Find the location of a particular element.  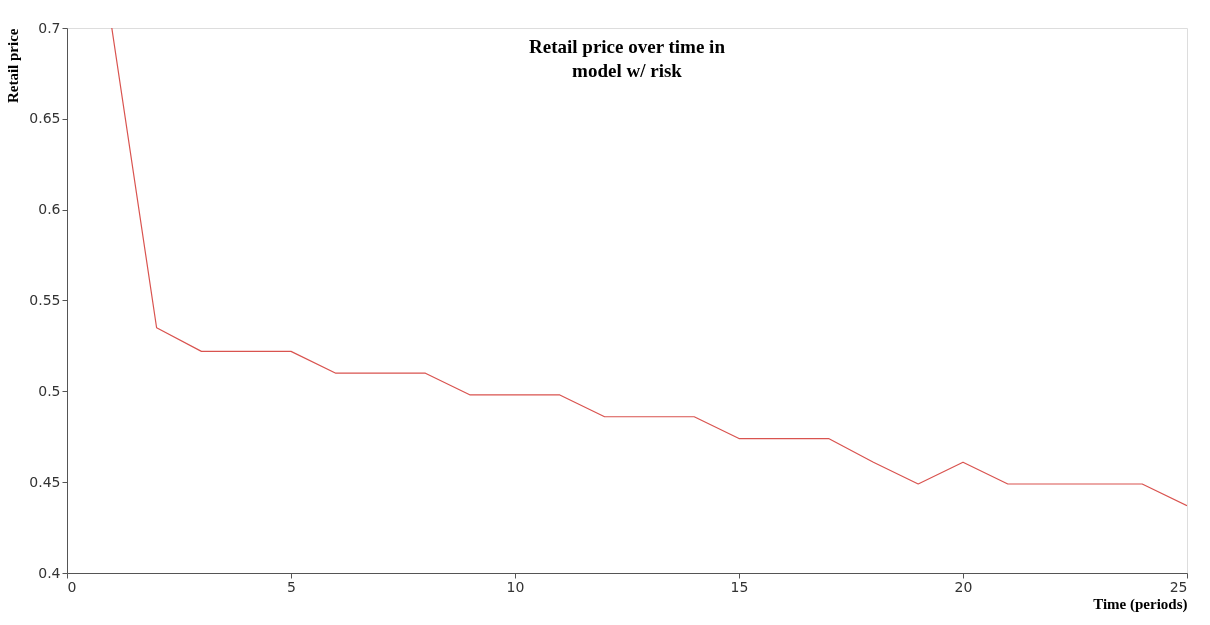

x-tick-label: 5 is located at coordinates (291, 586).